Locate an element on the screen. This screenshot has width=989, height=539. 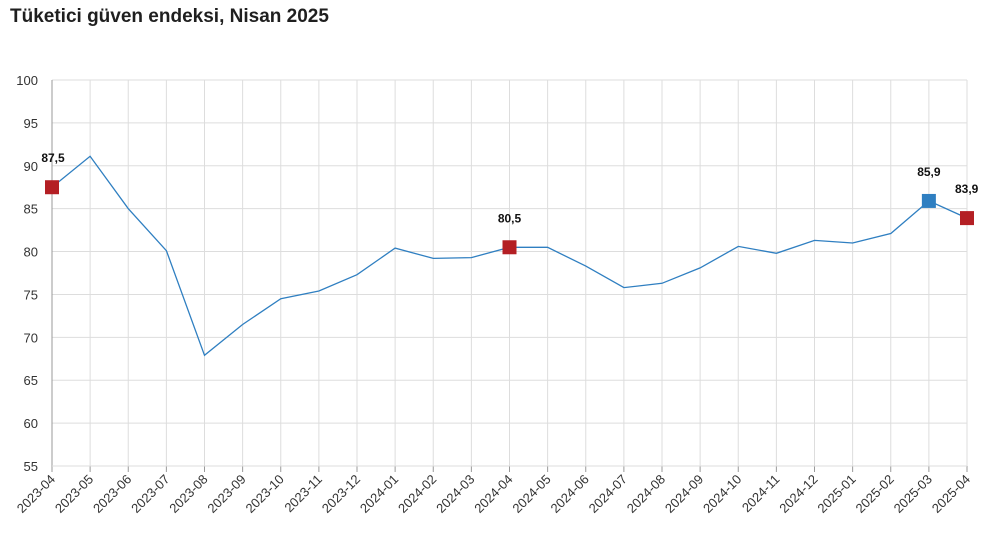
x-tick-label: 2025-04 is located at coordinates (951, 494).